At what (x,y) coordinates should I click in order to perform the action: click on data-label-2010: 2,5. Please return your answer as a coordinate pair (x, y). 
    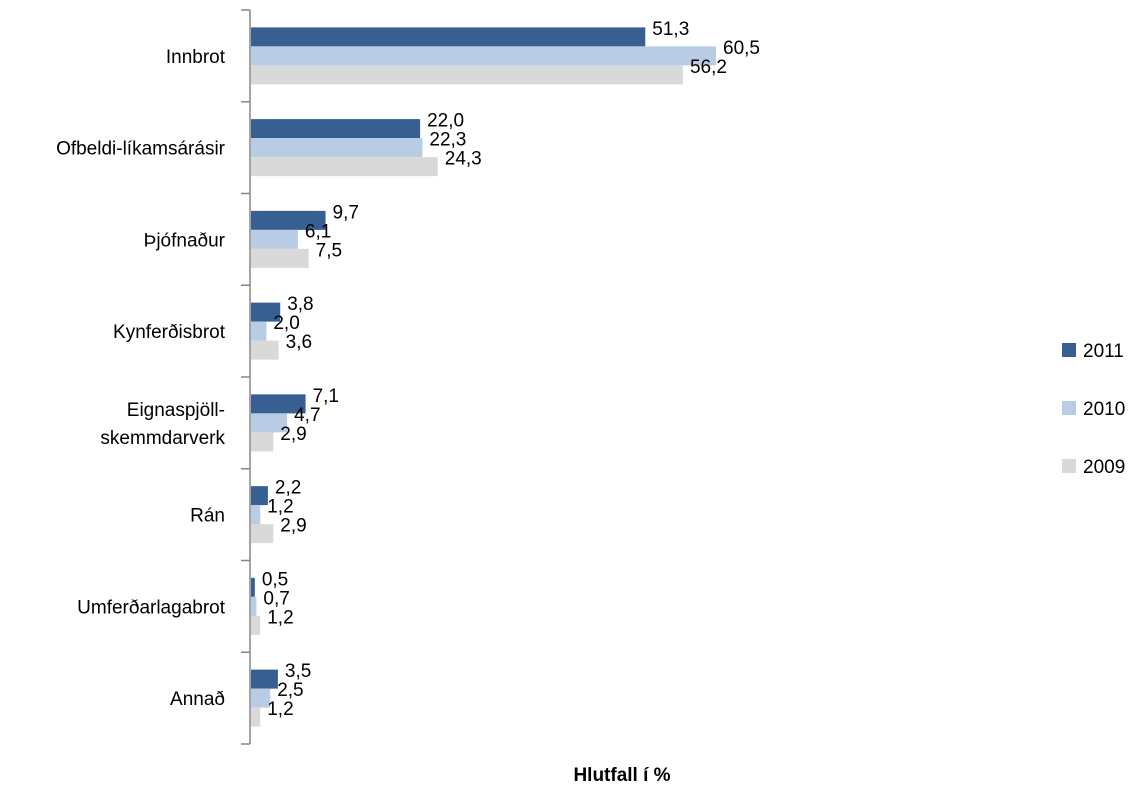
    Looking at the image, I should click on (290, 690).